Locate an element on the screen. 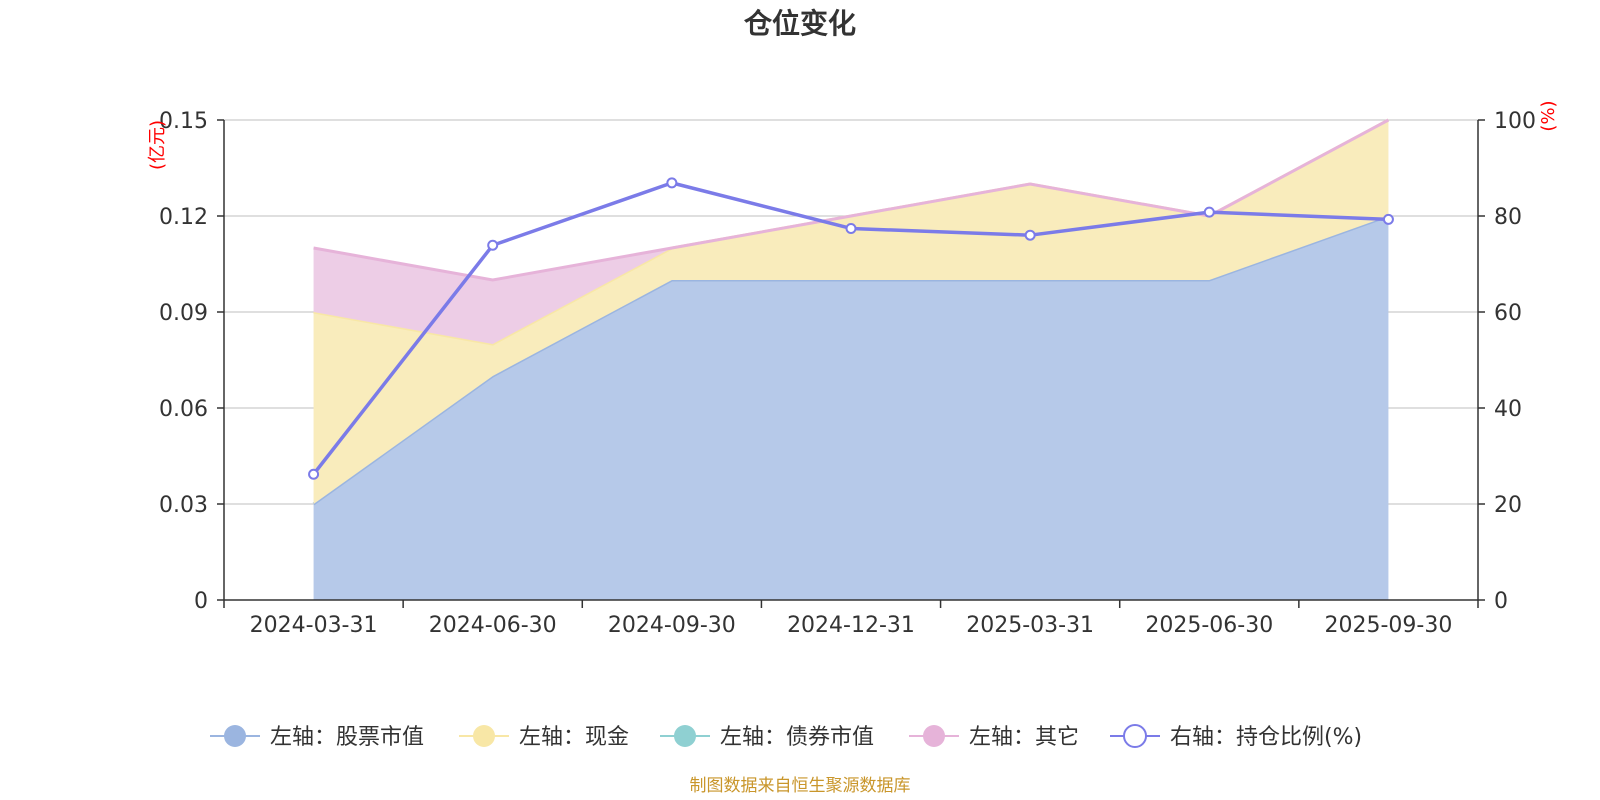 This screenshot has width=1600, height=800. x-axis-tick-label: 2024-03-31 is located at coordinates (314, 625).